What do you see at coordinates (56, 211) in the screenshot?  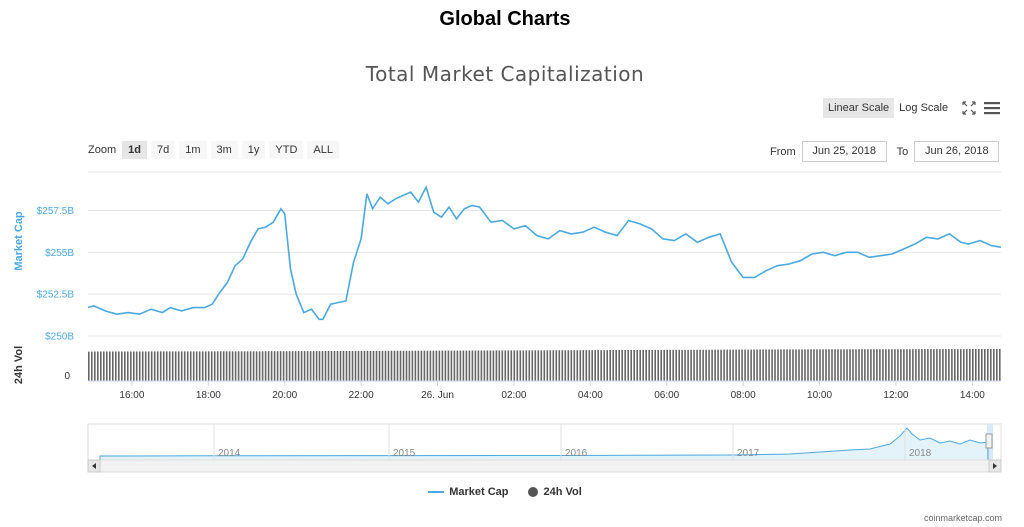 I see `y-tick-label: $257.5B` at bounding box center [56, 211].